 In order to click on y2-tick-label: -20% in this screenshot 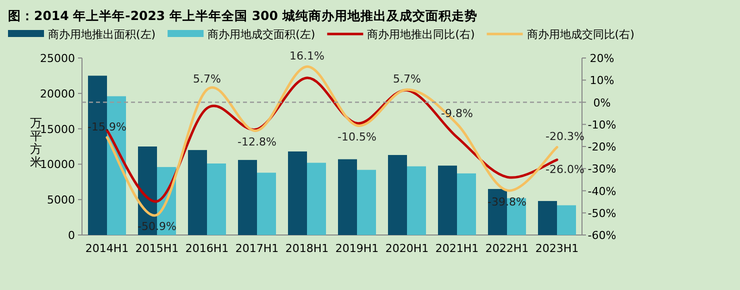, I will do `click(602, 147)`.